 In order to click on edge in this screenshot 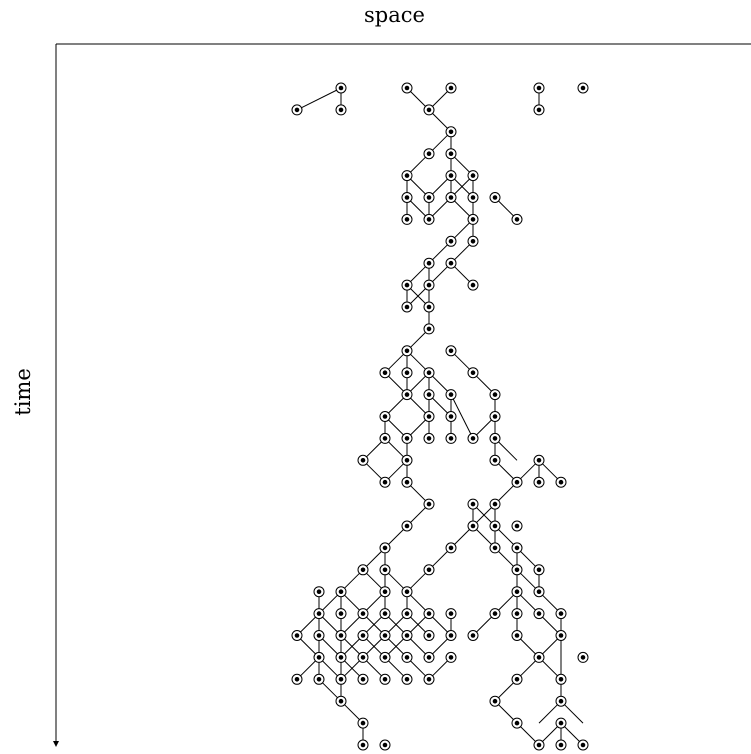, I will do `click(462, 416)`.